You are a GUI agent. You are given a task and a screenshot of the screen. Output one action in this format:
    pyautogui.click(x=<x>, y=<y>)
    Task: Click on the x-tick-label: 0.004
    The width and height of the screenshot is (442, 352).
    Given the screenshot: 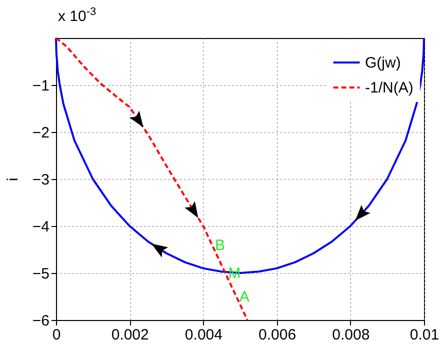 What is the action you would take?
    pyautogui.click(x=203, y=335)
    